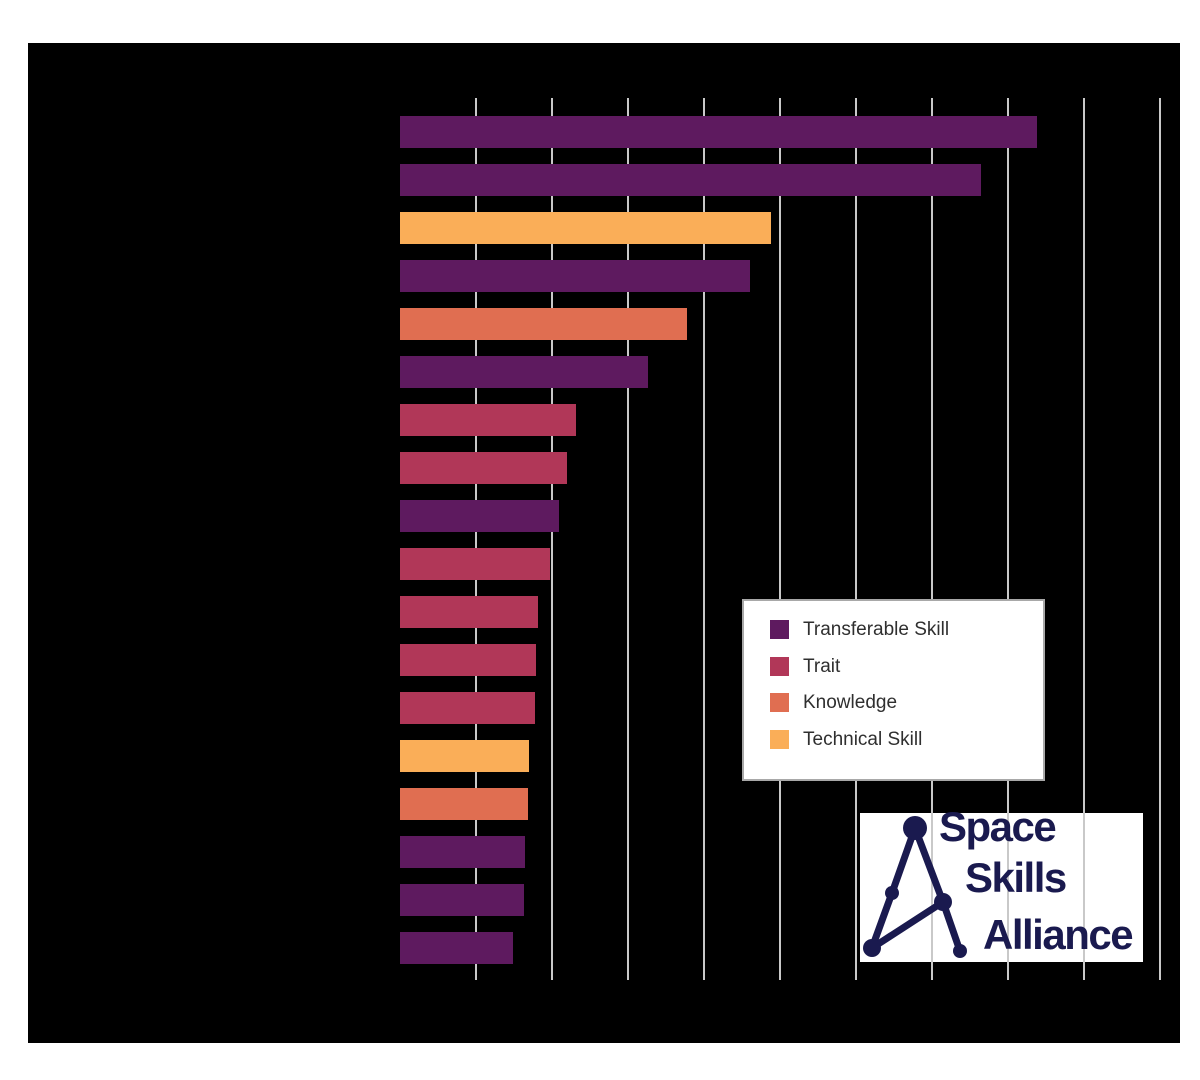 The image size is (1200, 1080). I want to click on legend-label: Transferable Skill, so click(876, 629).